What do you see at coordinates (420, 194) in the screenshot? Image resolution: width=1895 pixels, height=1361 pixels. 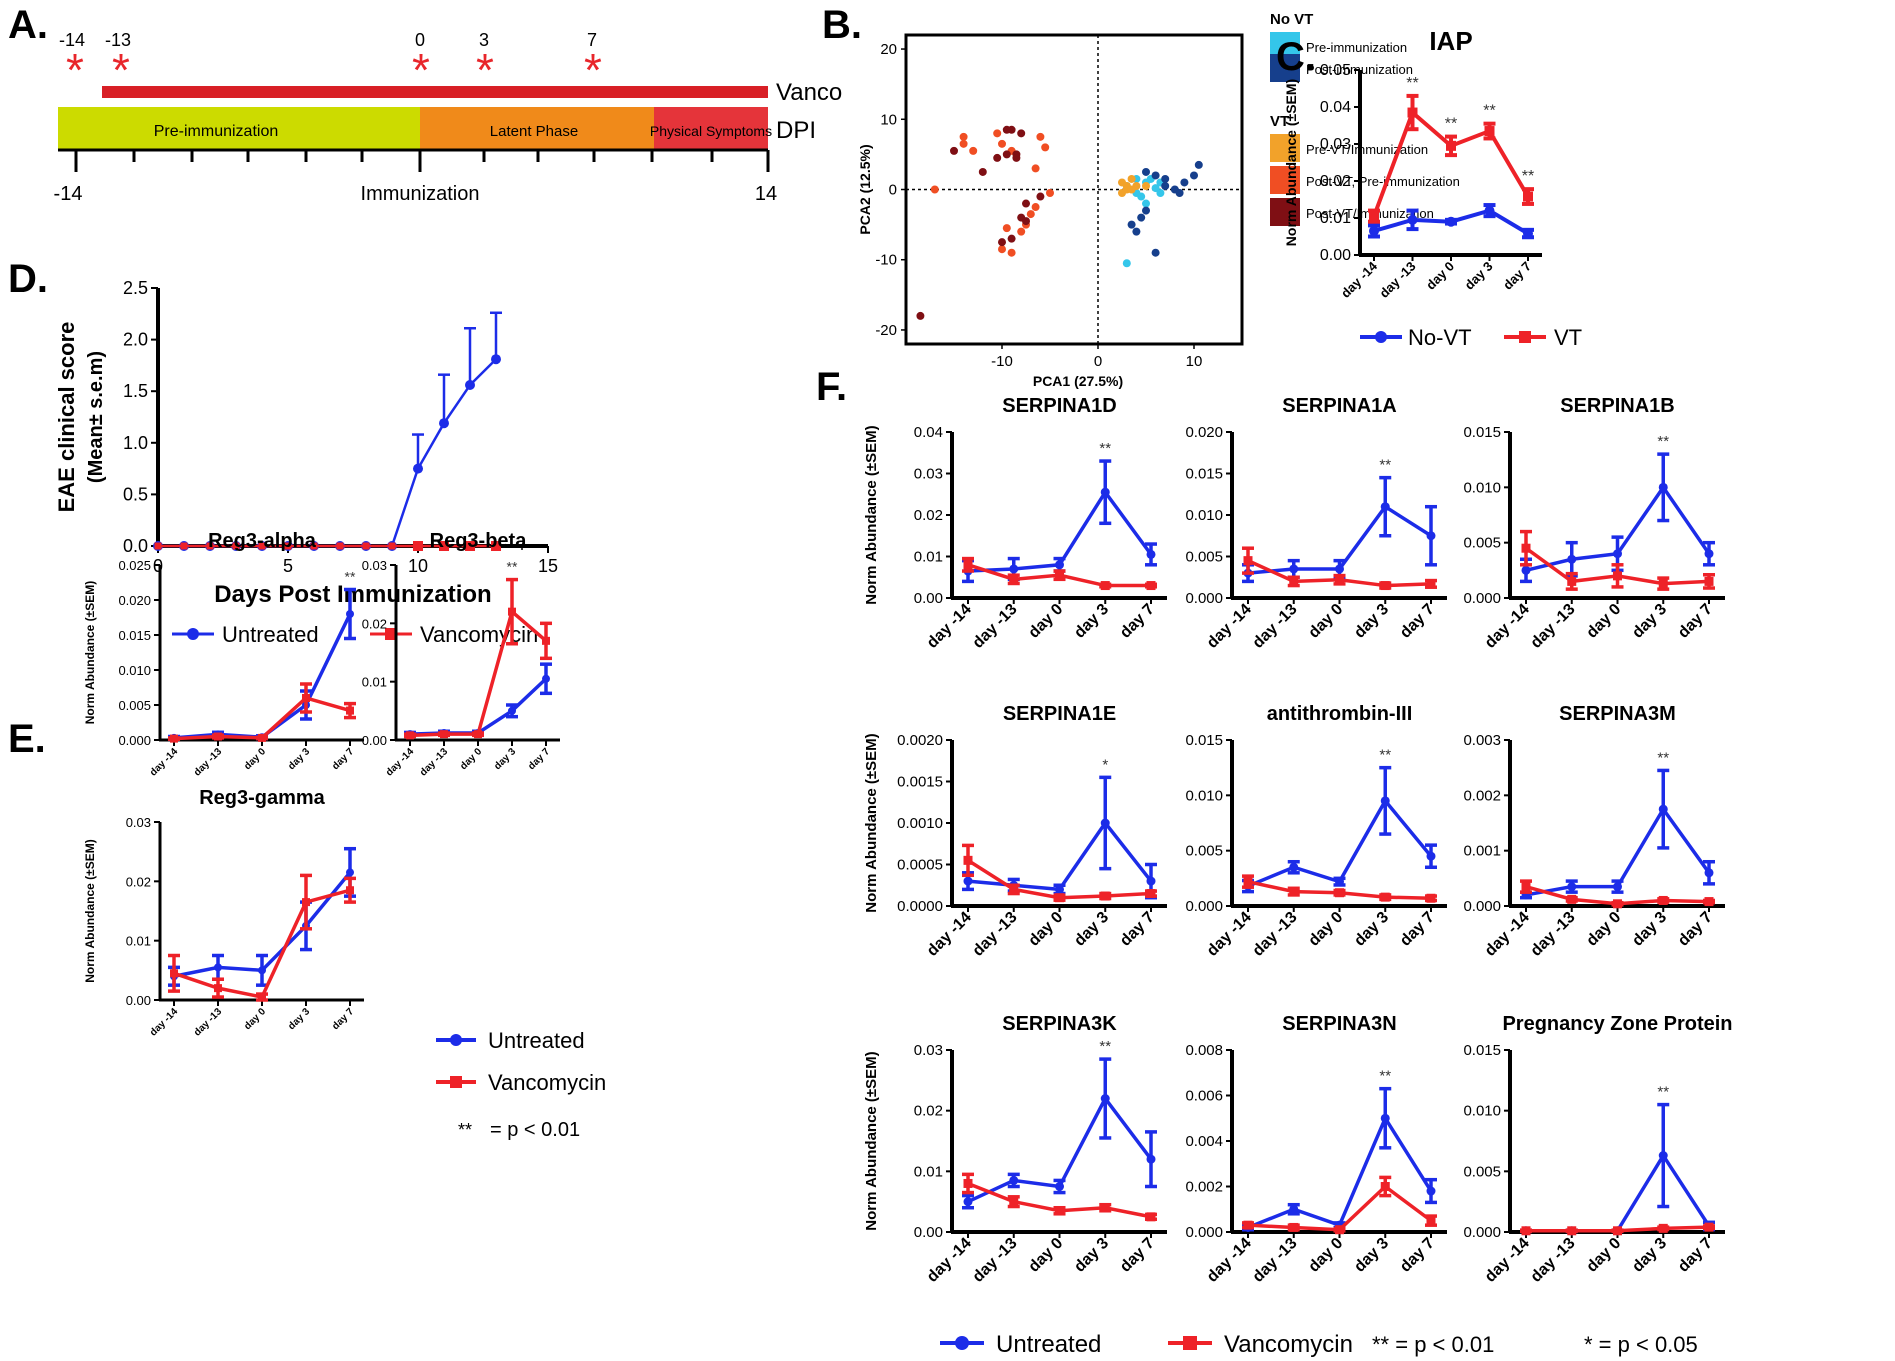 I see `timeline-immunization-label: Immunization` at bounding box center [420, 194].